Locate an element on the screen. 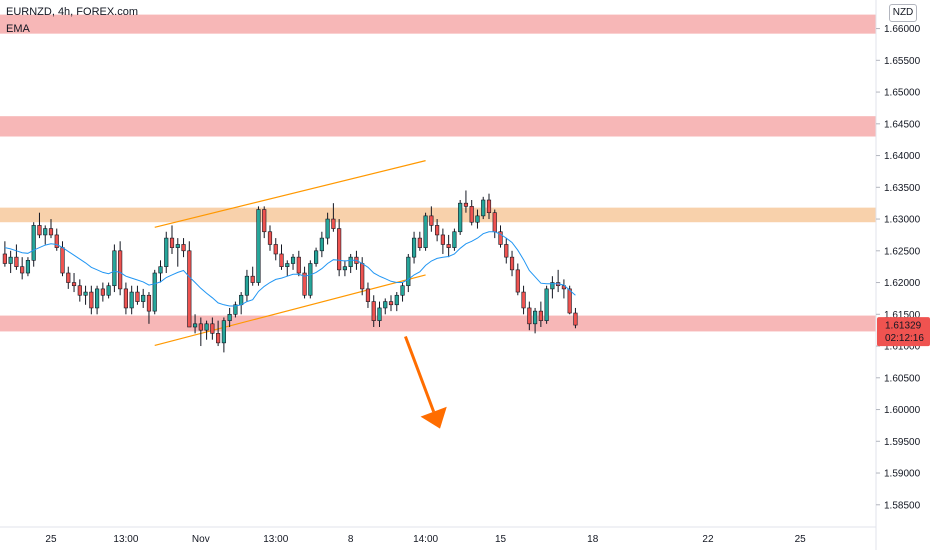  ema-indicator-label: EMA is located at coordinates (18, 29).